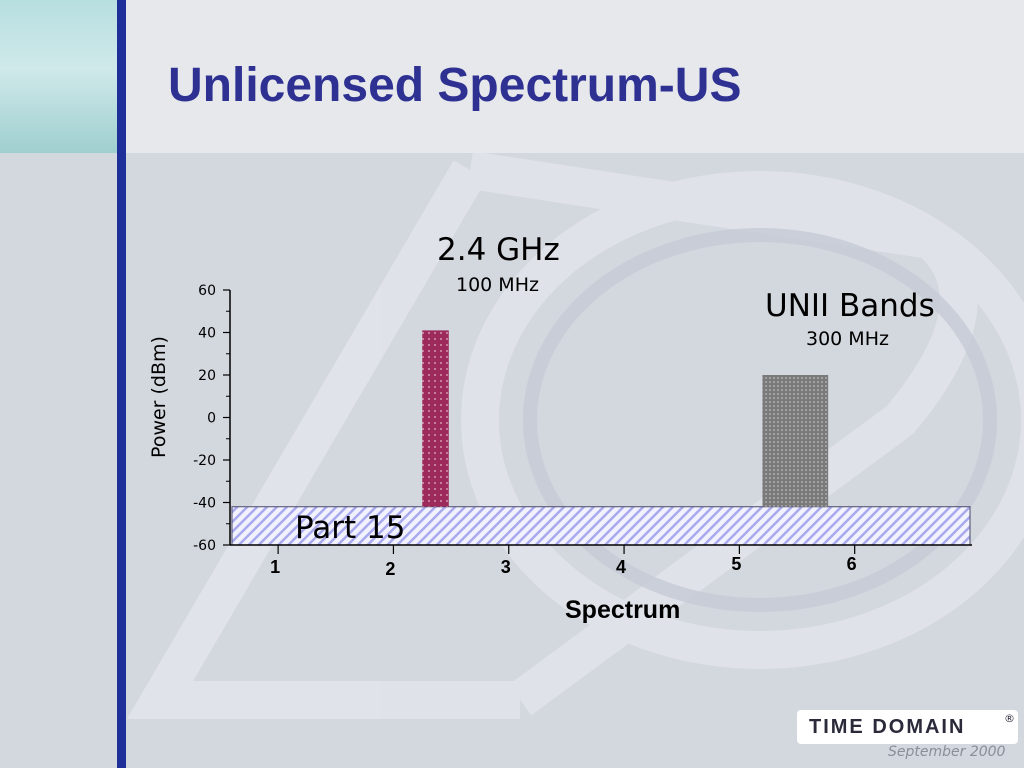 The width and height of the screenshot is (1024, 768). I want to click on part-15-band, so click(601, 526).